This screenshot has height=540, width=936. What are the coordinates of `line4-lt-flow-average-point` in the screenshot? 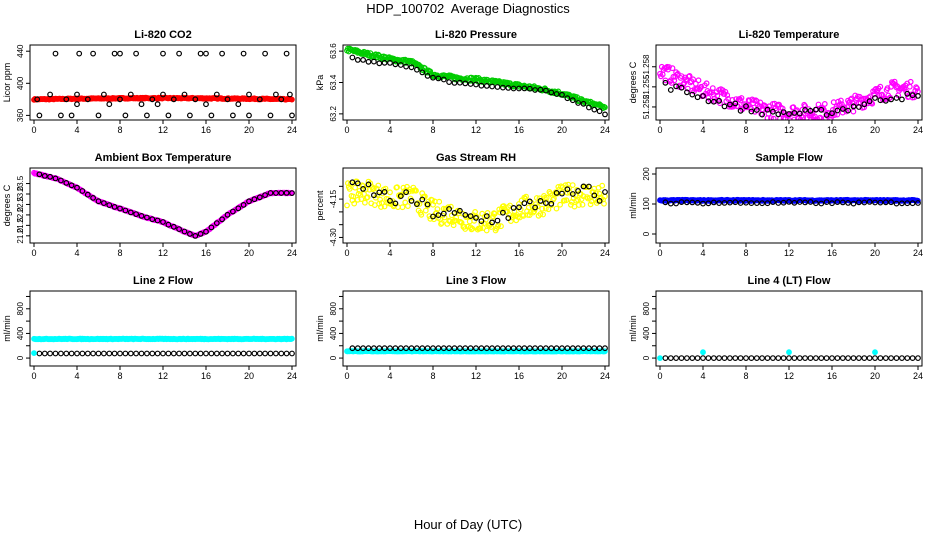 It's located at (703, 352).